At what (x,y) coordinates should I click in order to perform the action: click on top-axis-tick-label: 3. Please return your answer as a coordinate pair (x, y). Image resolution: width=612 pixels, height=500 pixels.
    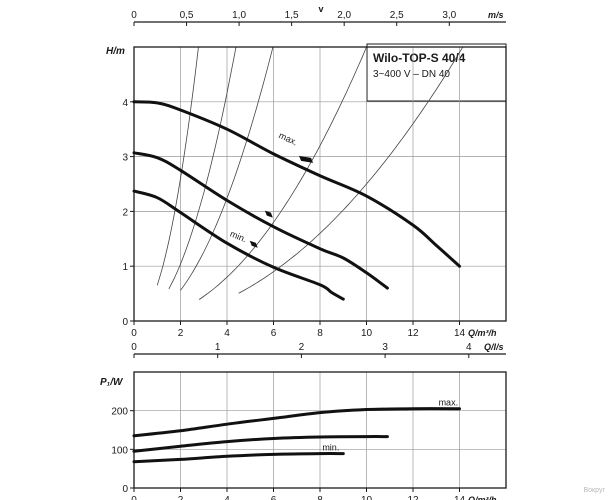
    Looking at the image, I should click on (385, 347).